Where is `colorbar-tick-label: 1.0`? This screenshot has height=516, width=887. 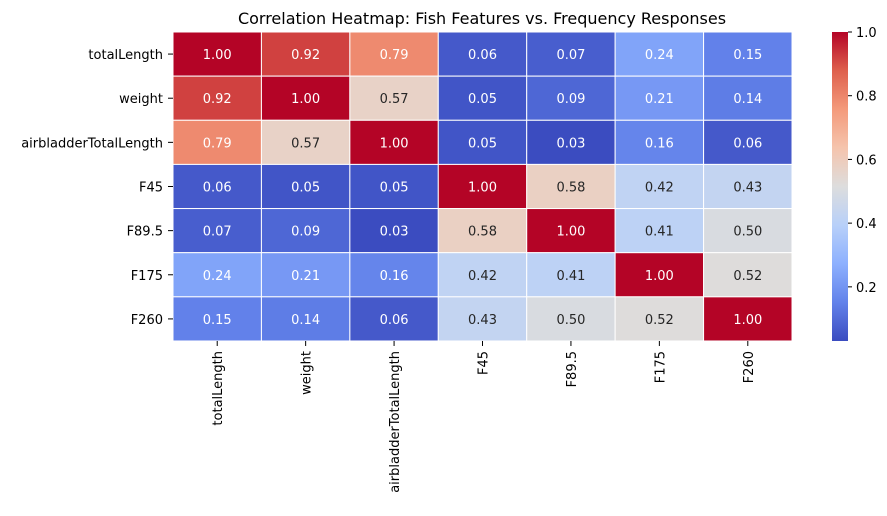 colorbar-tick-label: 1.0 is located at coordinates (866, 33).